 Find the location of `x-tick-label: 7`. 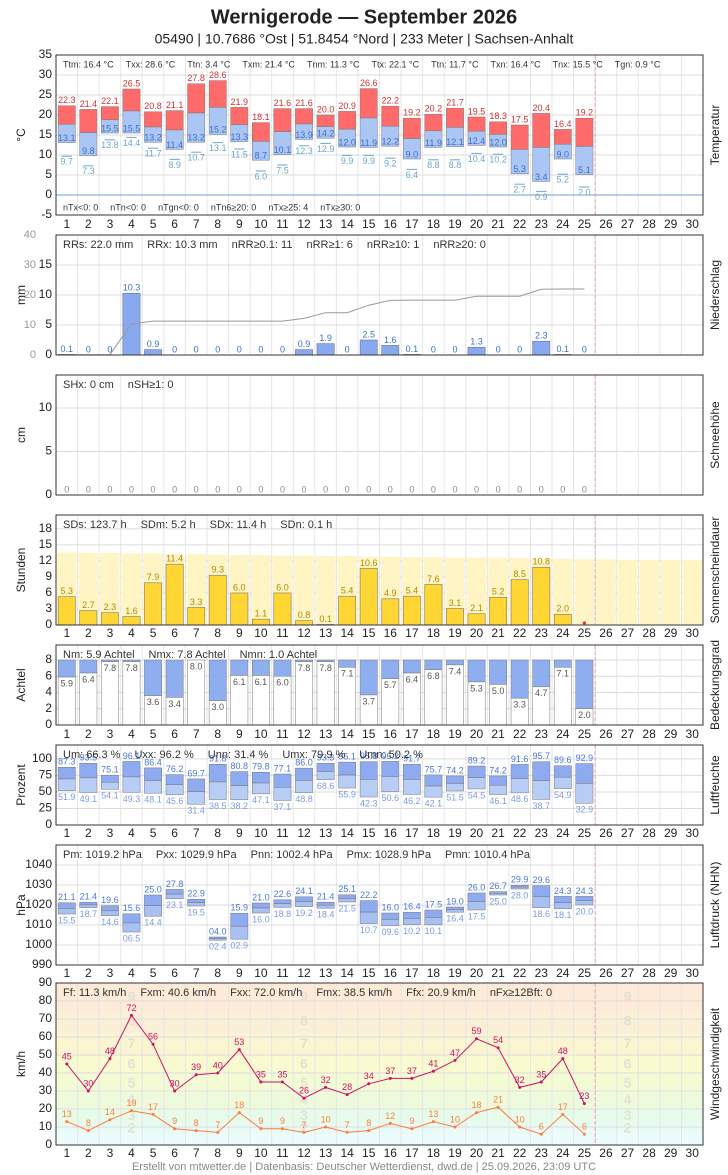

x-tick-label: 7 is located at coordinates (196, 973).